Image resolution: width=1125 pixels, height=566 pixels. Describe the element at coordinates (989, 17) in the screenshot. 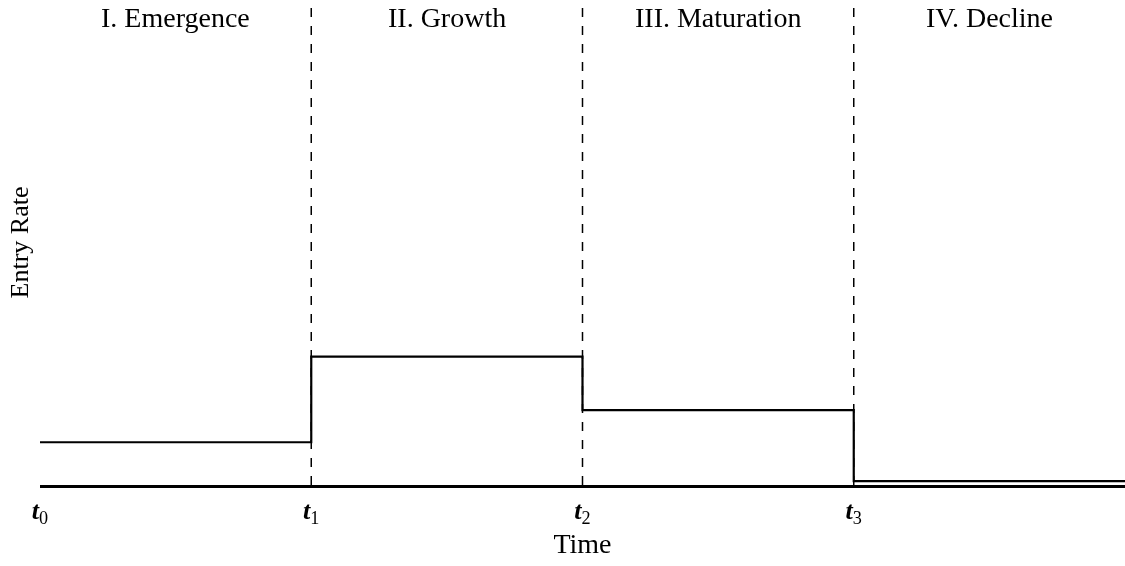

I see `text: IV. Decline` at that location.